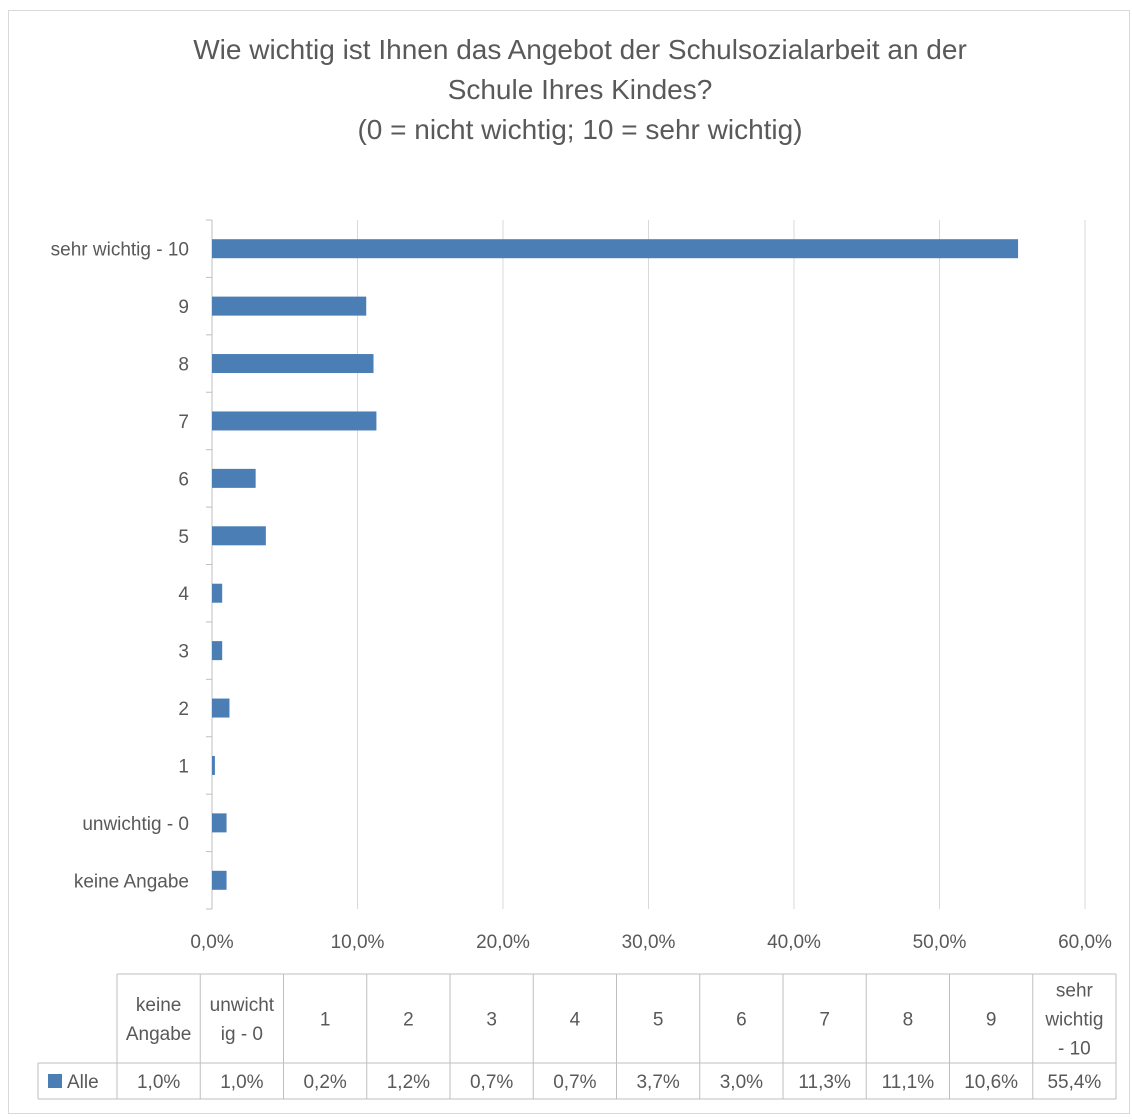 The width and height of the screenshot is (1132, 1119). What do you see at coordinates (242, 1034) in the screenshot?
I see `table-header-text: ig - 0` at bounding box center [242, 1034].